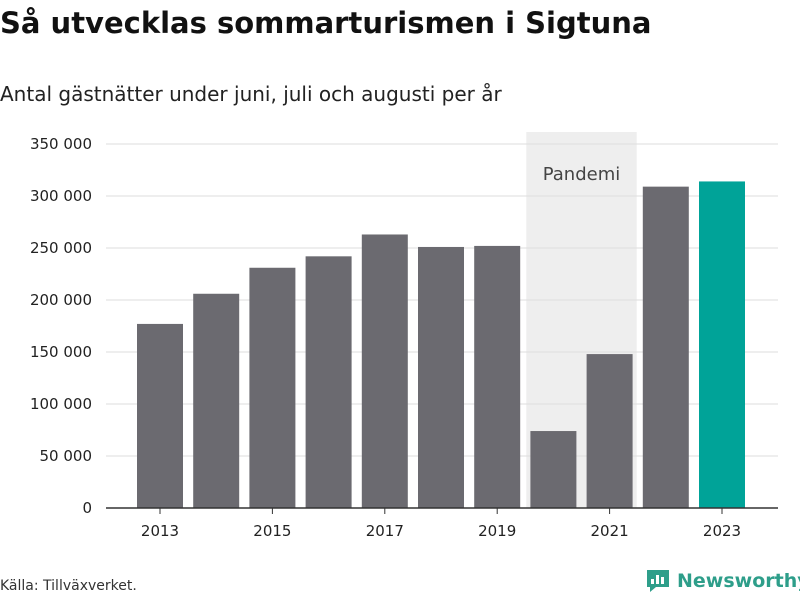 This screenshot has height=600, width=800. Describe the element at coordinates (326, 23) in the screenshot. I see `chart-title: Så utvecklas sommarturismen i Sigtuna` at that location.